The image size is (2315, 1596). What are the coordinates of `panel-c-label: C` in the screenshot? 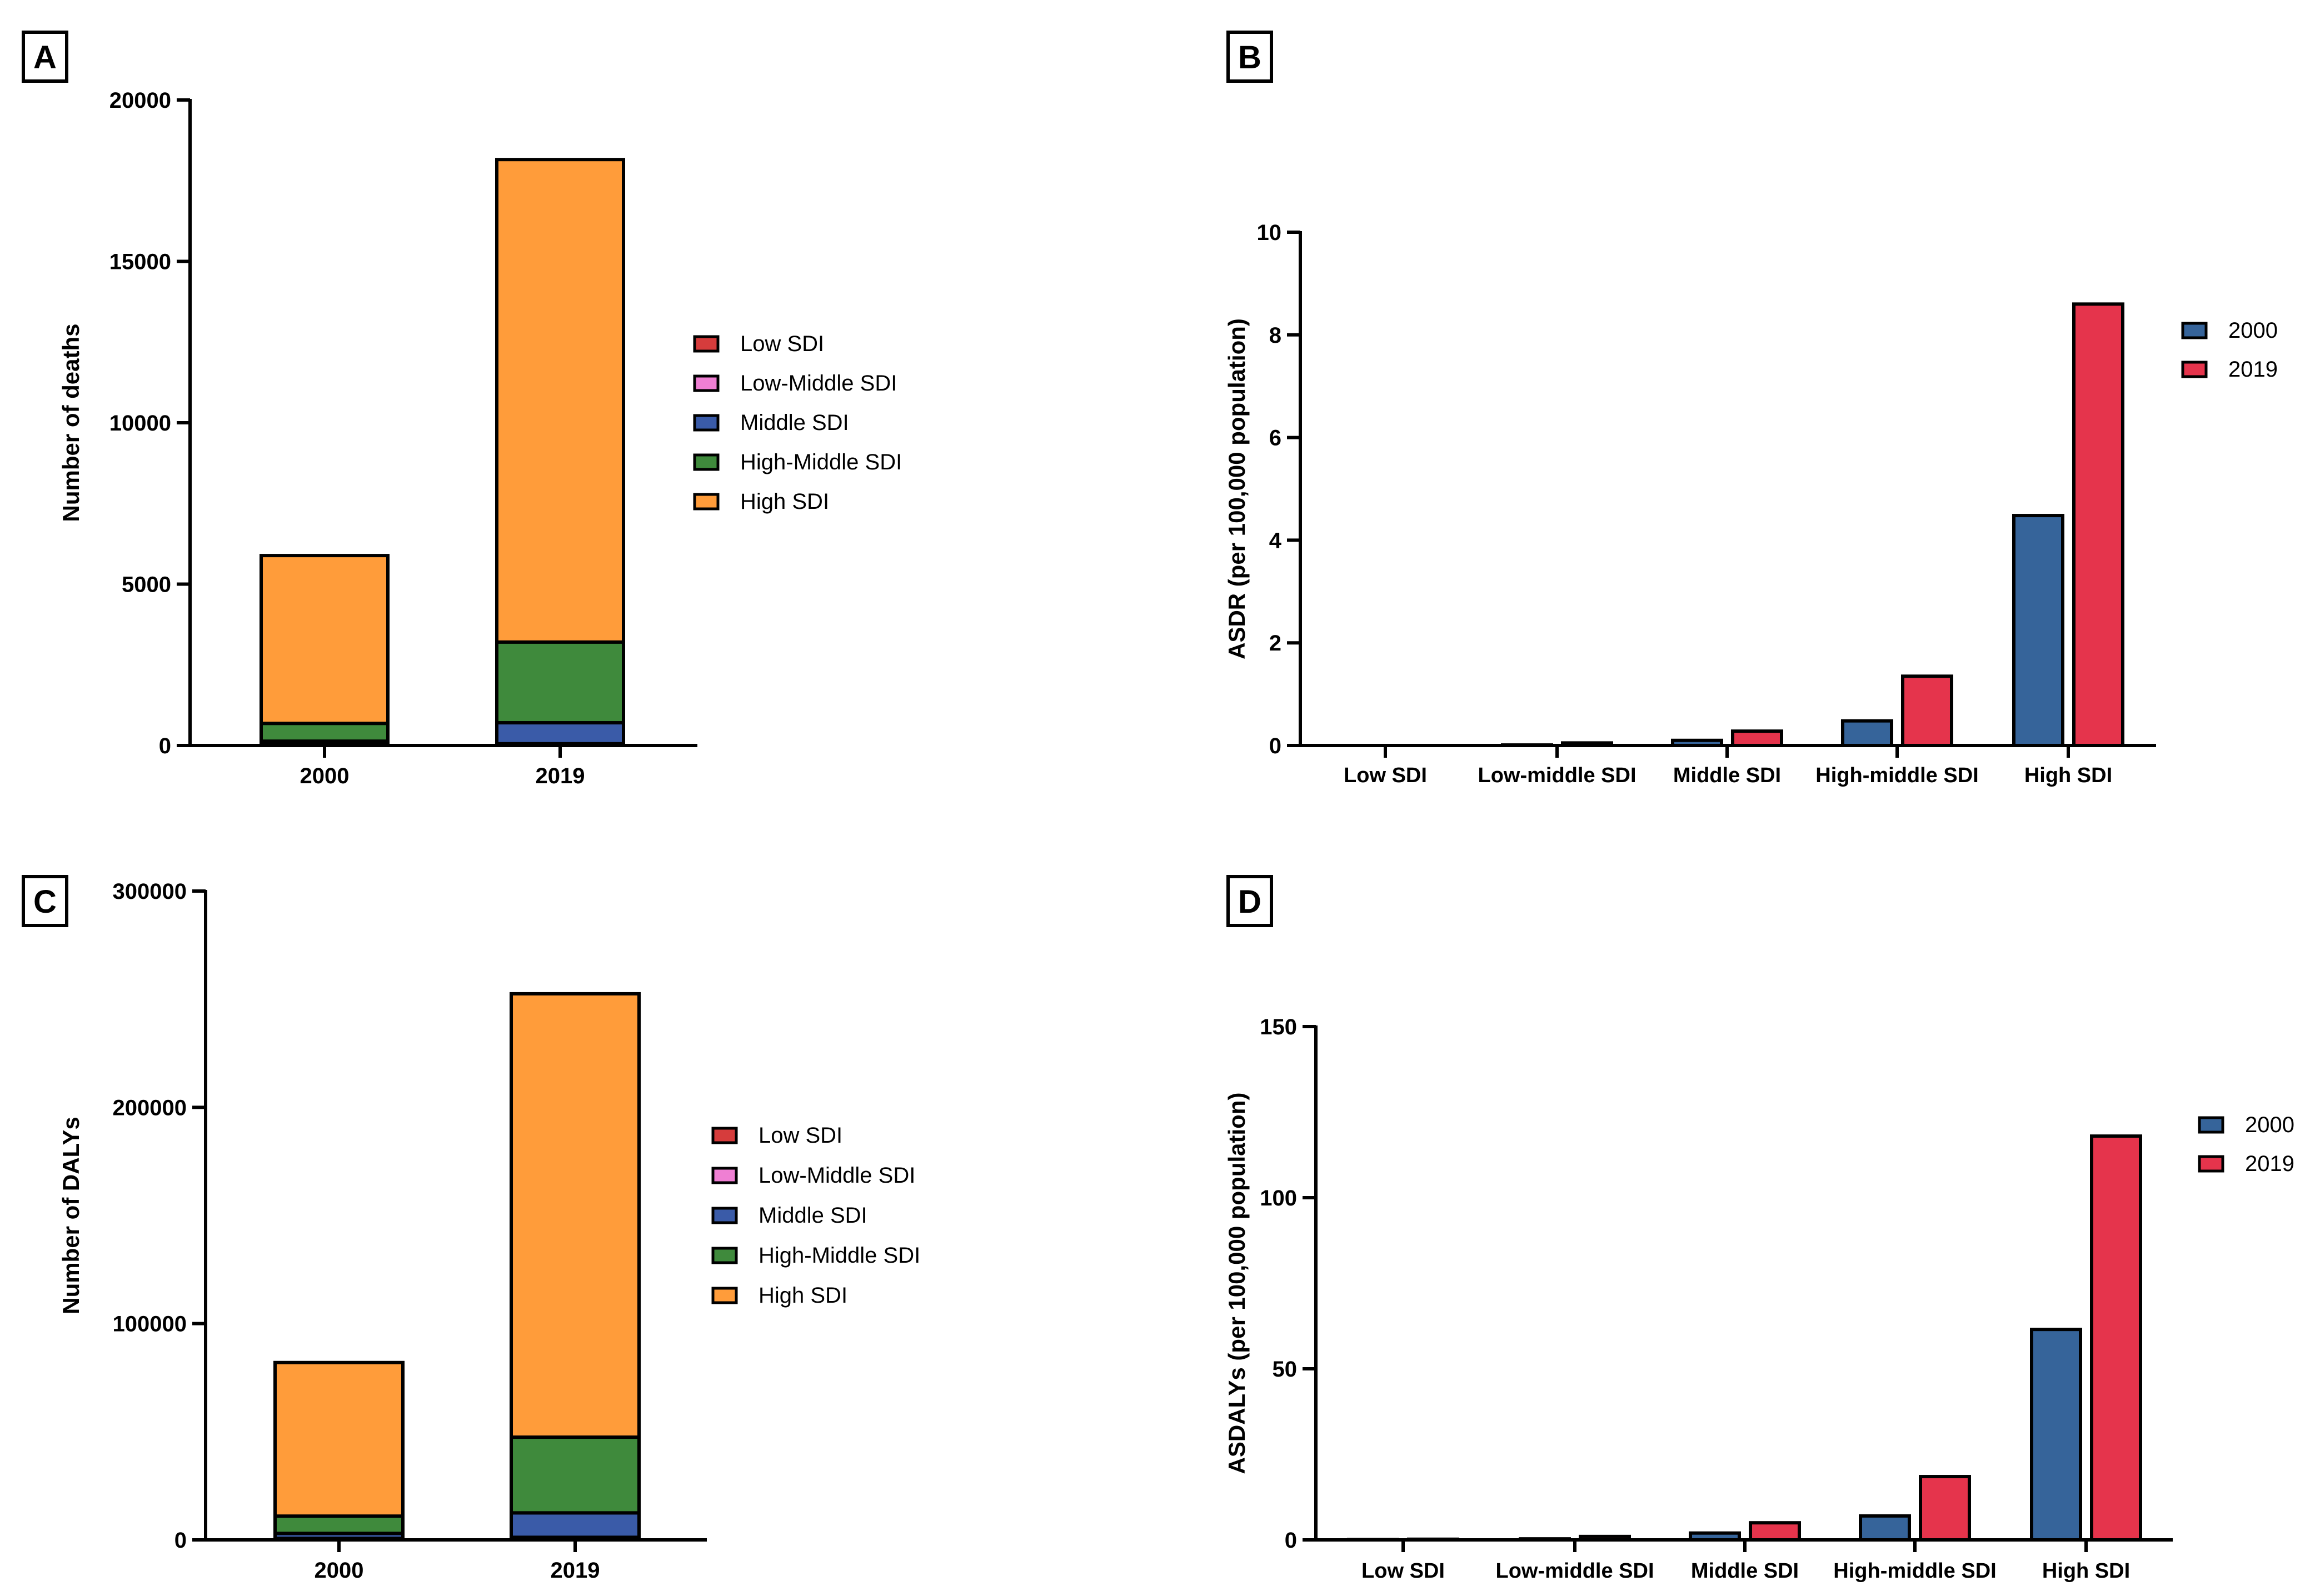 It's located at (45, 902).